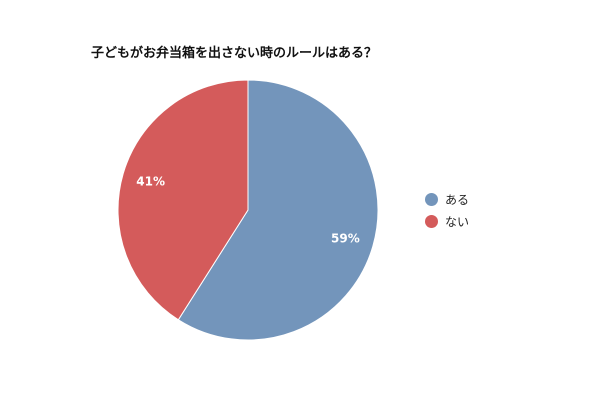  What do you see at coordinates (234, 53) in the screenshot?
I see `chart-title: 子どもがお弁当箱を出さない時のルールはある？` at bounding box center [234, 53].